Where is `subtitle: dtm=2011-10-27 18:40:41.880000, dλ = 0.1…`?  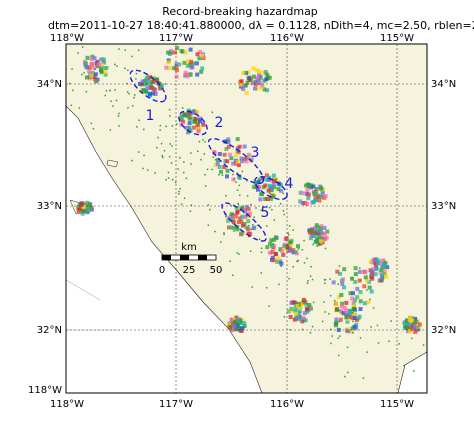
subtitle: dtm=2011-10-27 18:40:41.880000, dλ = 0.1… is located at coordinates (261, 25).